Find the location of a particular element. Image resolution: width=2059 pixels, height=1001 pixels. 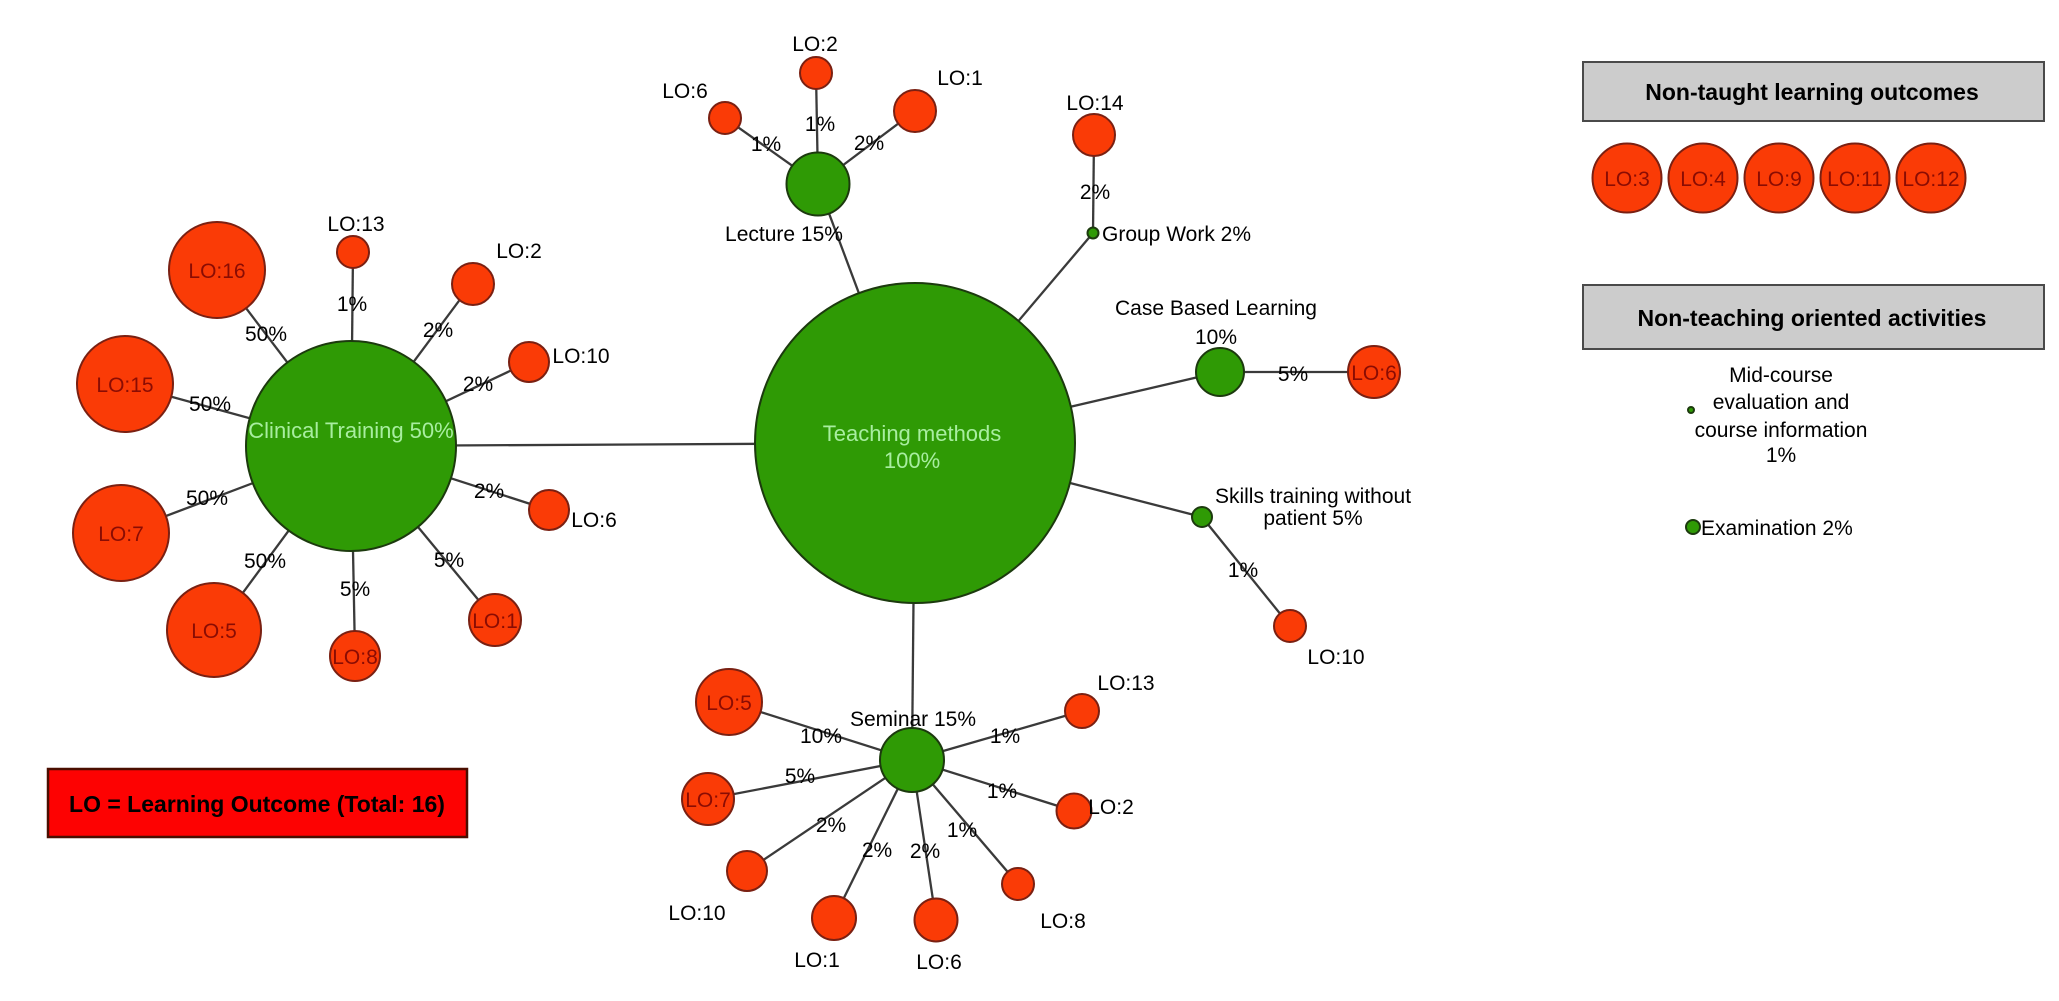

svg-text: LO:12 is located at coordinates (1930, 179).